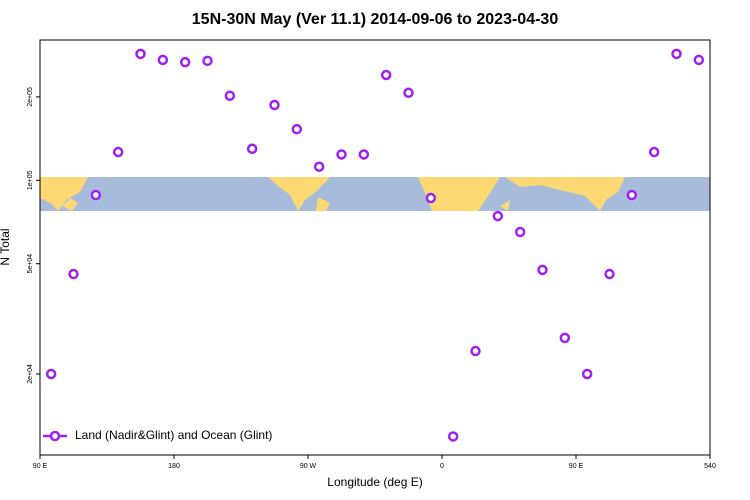  Describe the element at coordinates (375, 194) in the screenshot. I see `world-map-band` at that location.